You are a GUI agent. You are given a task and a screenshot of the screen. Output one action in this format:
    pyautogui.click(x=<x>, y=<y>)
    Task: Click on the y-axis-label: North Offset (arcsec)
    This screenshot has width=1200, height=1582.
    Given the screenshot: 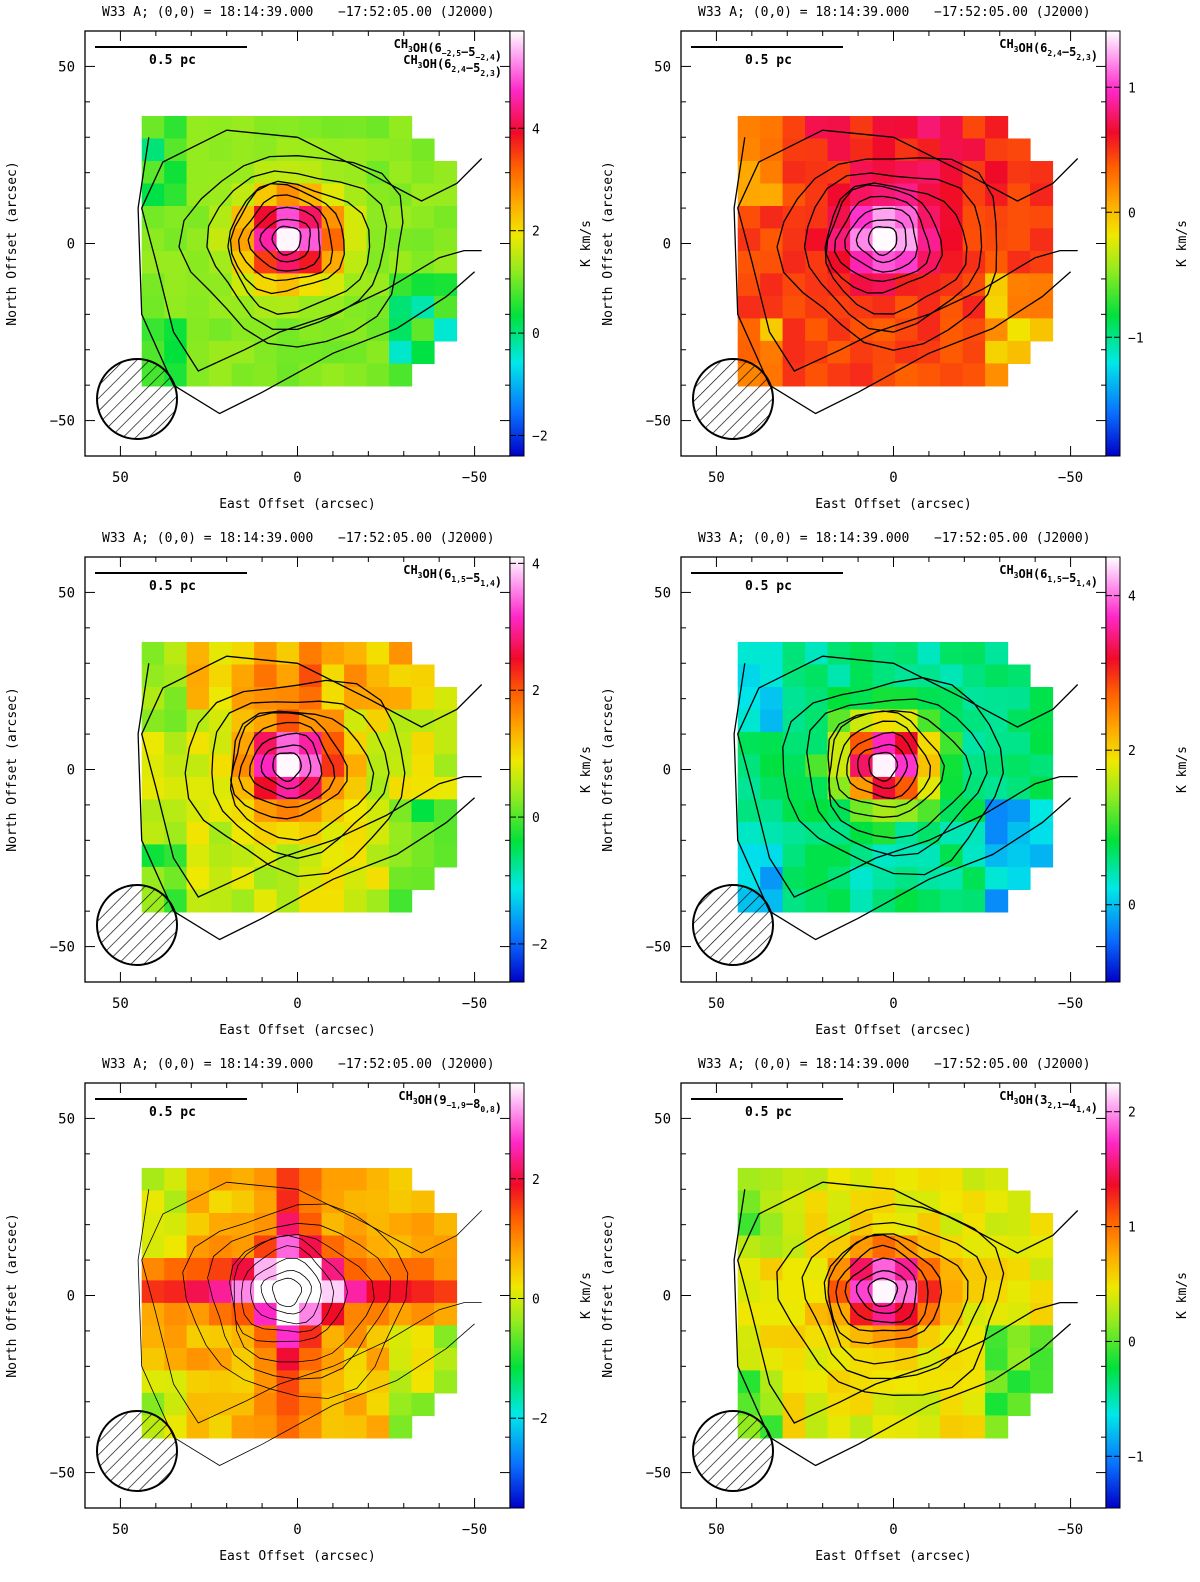 What is the action you would take?
    pyautogui.click(x=12, y=243)
    